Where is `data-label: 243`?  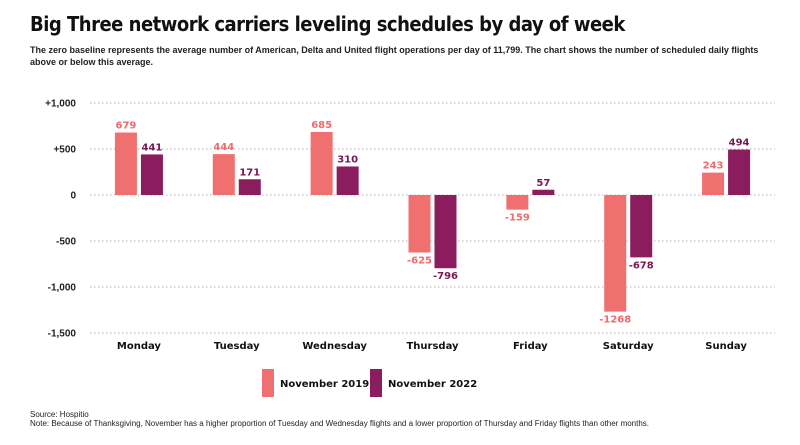 data-label: 243 is located at coordinates (713, 166).